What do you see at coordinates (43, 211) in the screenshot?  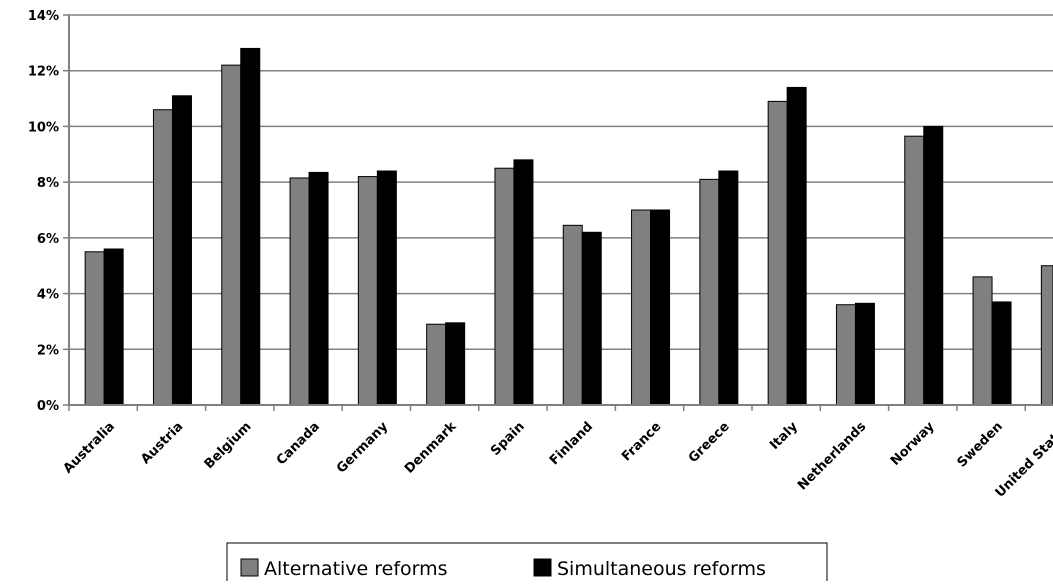 I see `y-tick-labels: 0% 2% 4% 6% 8% 10% 12% 14%` at bounding box center [43, 211].